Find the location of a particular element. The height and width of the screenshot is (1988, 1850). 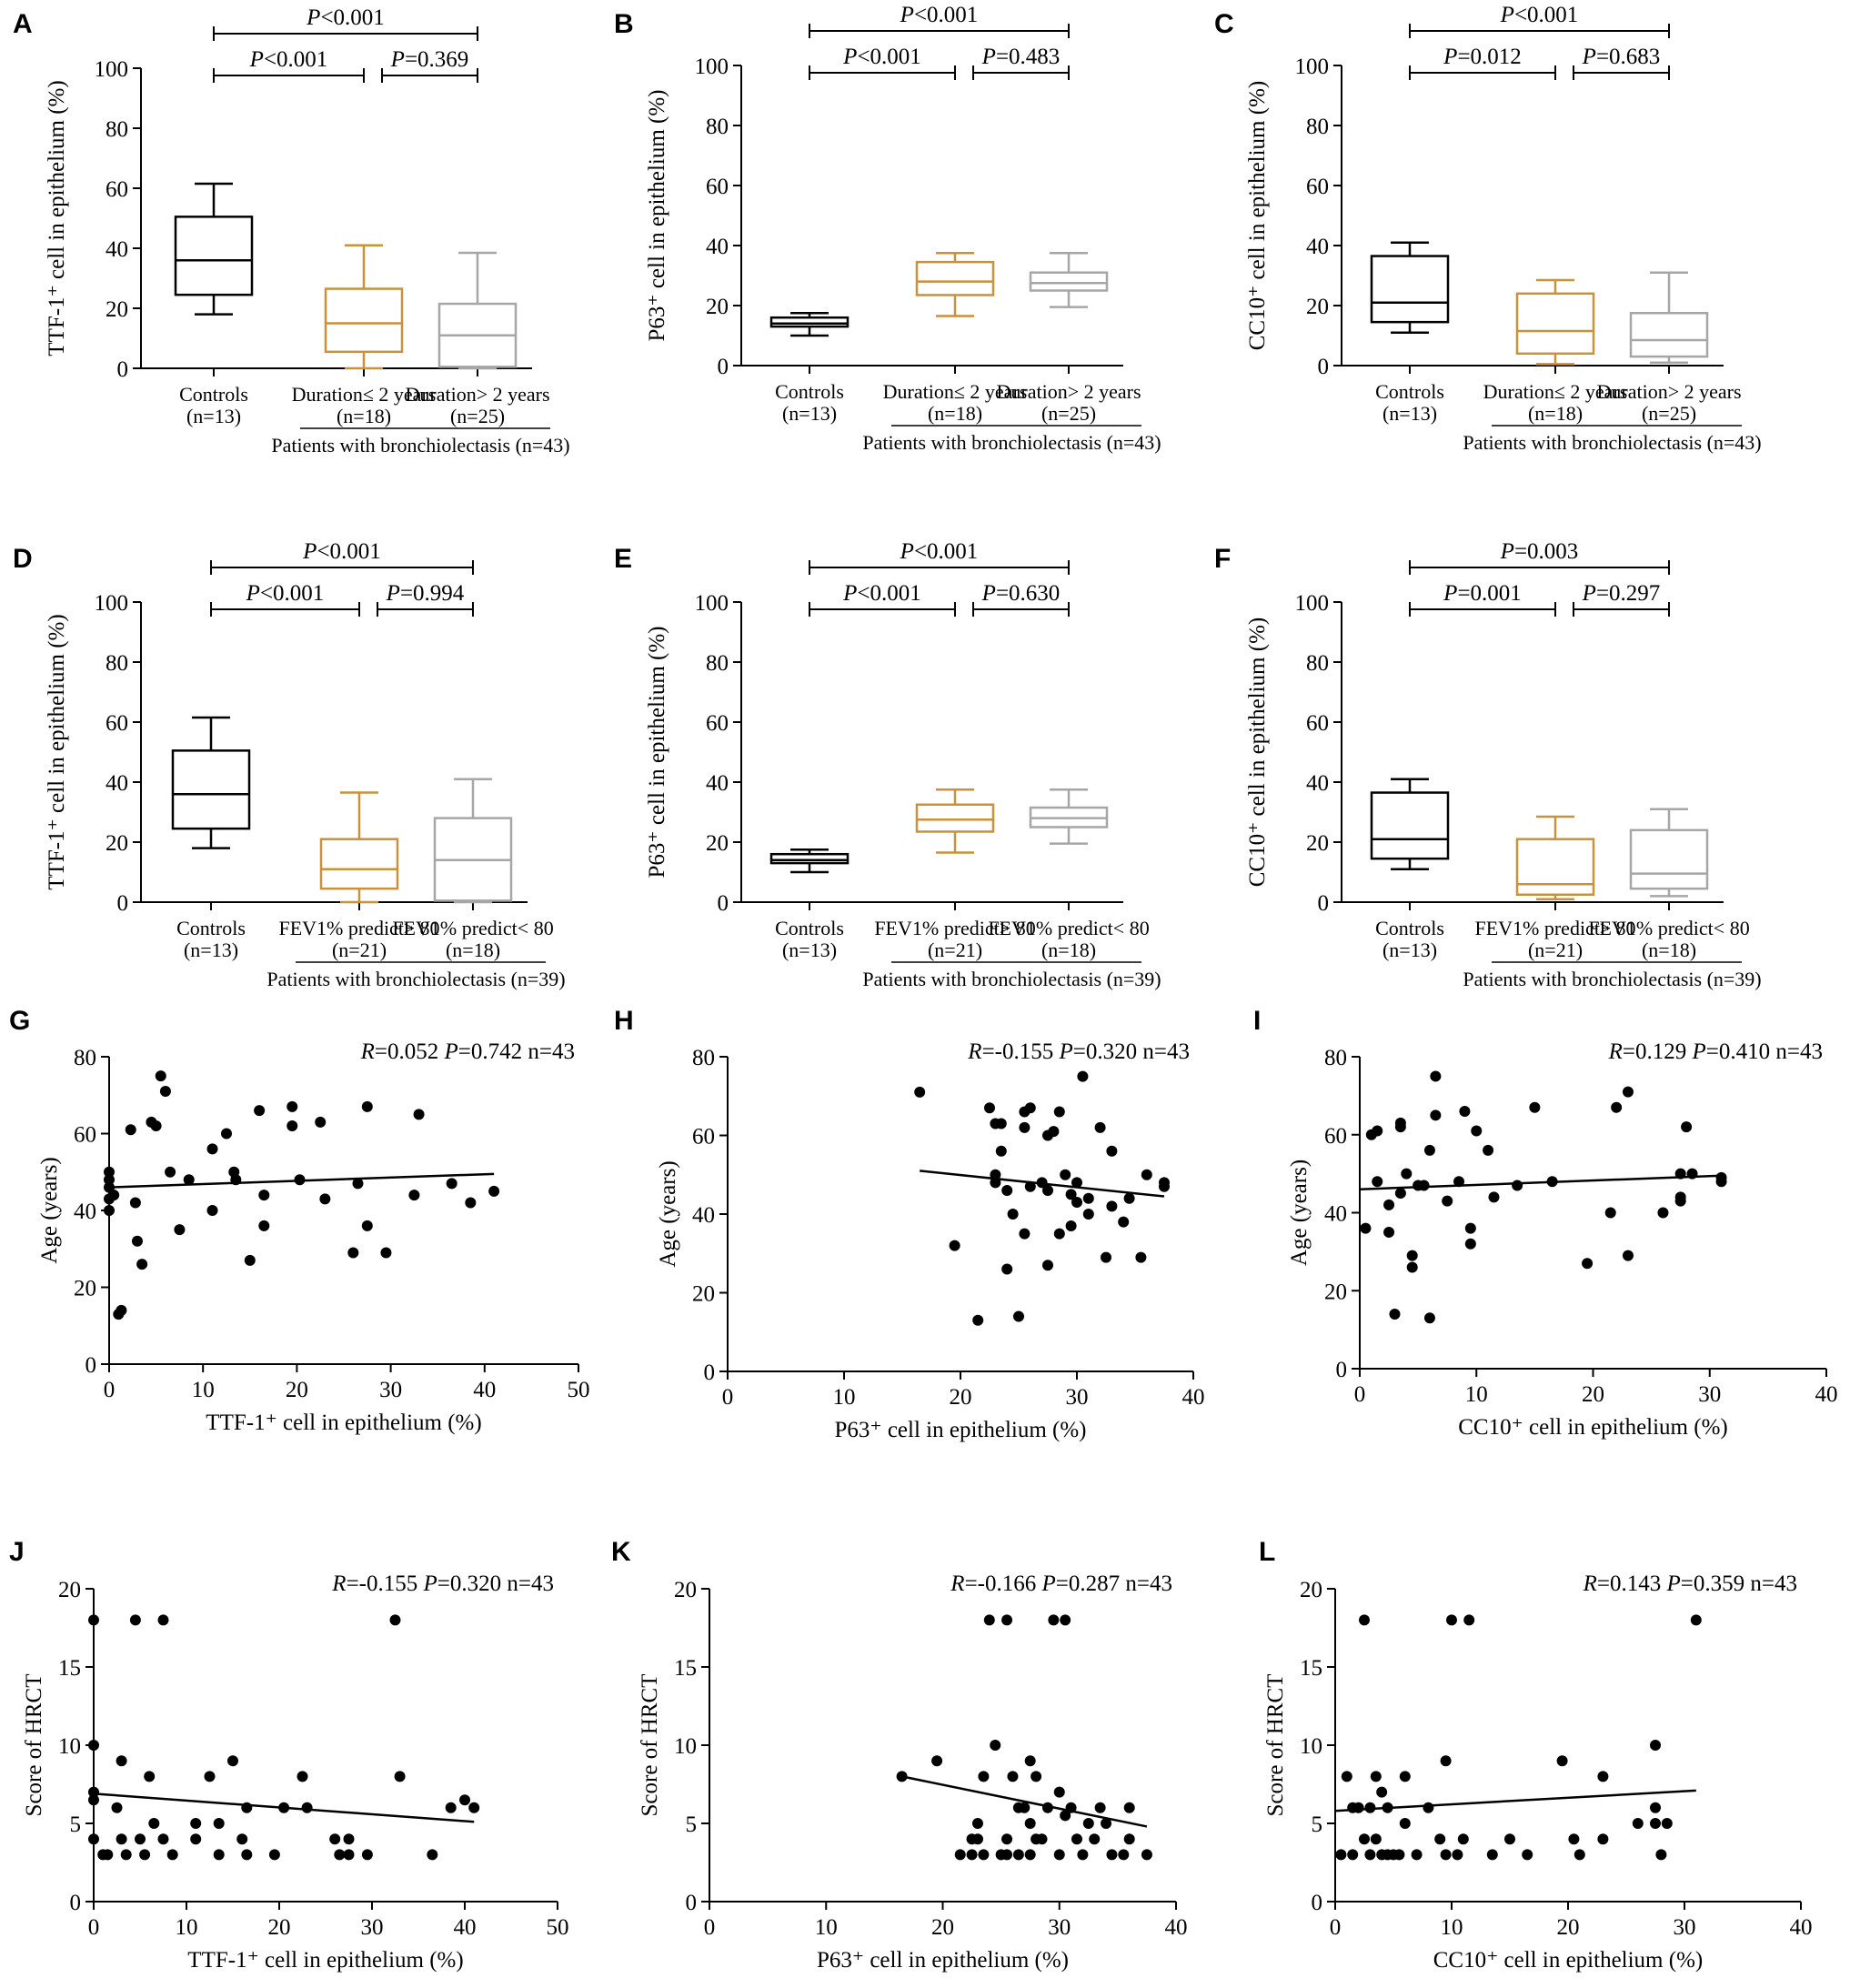

y-tick-label: 0 is located at coordinates (91, 1365).